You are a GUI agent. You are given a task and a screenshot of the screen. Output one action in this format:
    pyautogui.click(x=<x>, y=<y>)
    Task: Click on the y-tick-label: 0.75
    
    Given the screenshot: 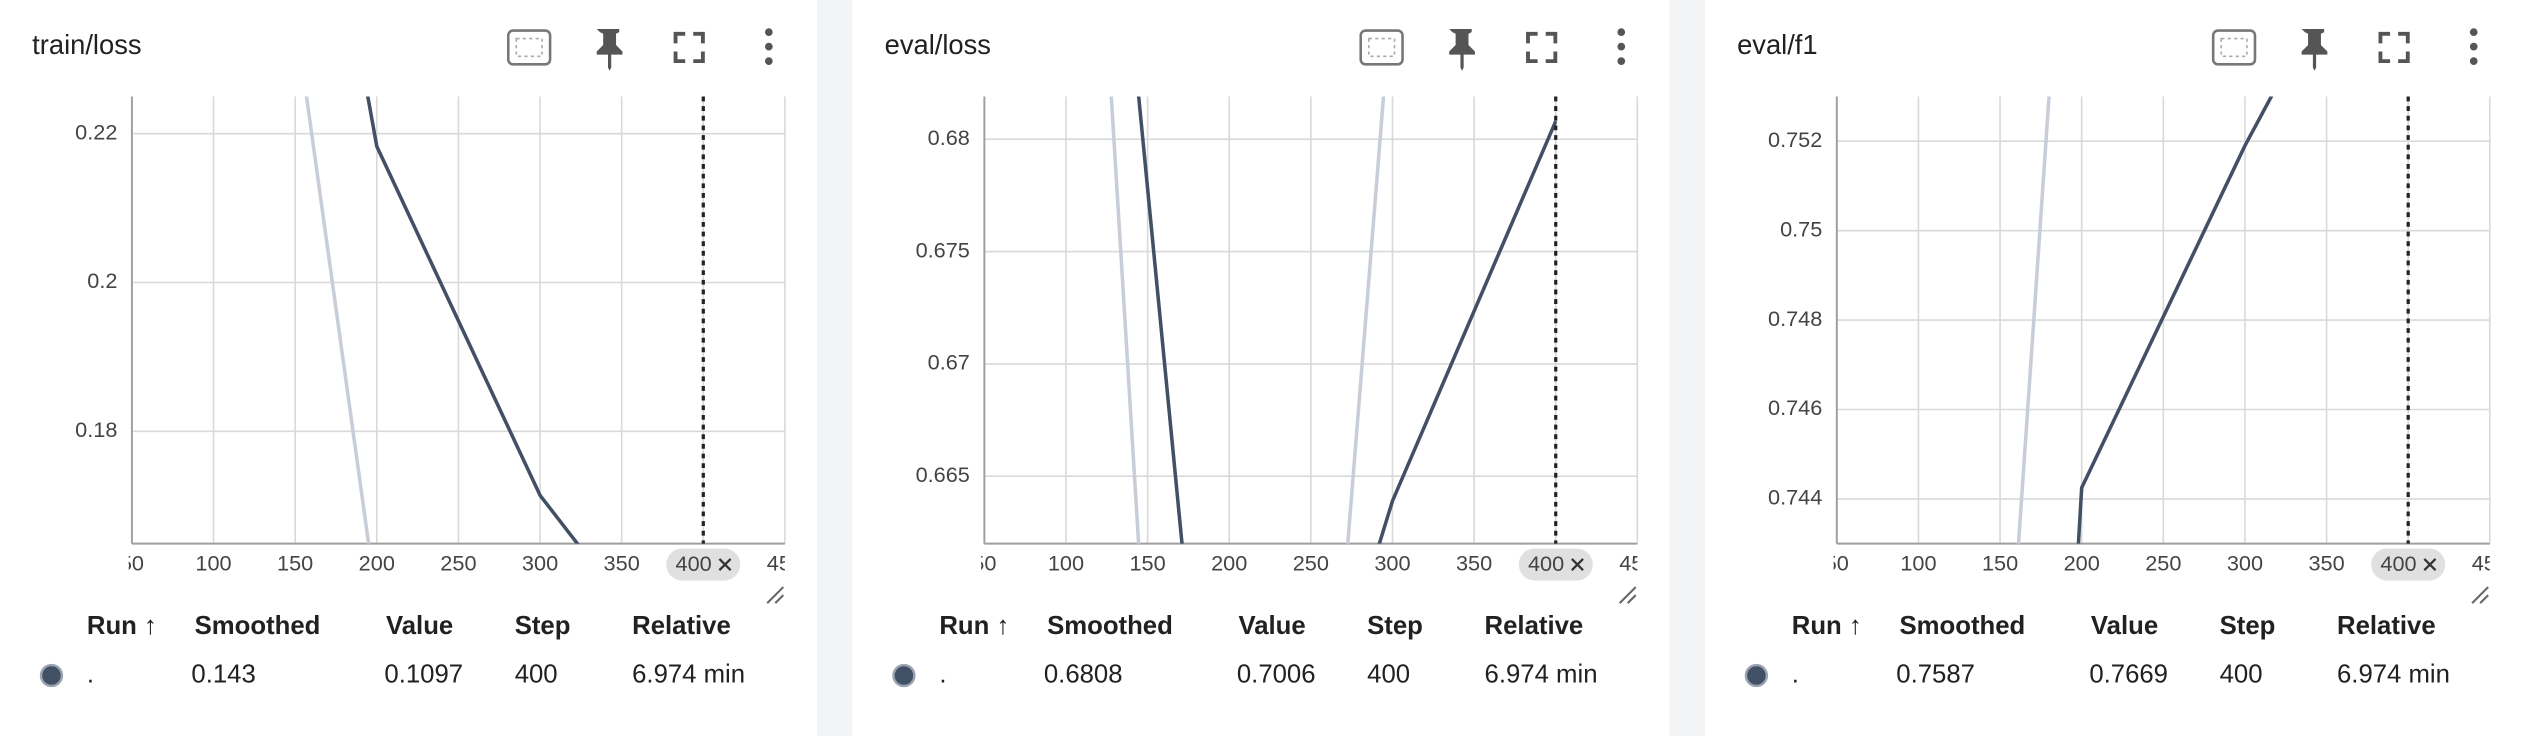 What is the action you would take?
    pyautogui.click(x=1801, y=228)
    